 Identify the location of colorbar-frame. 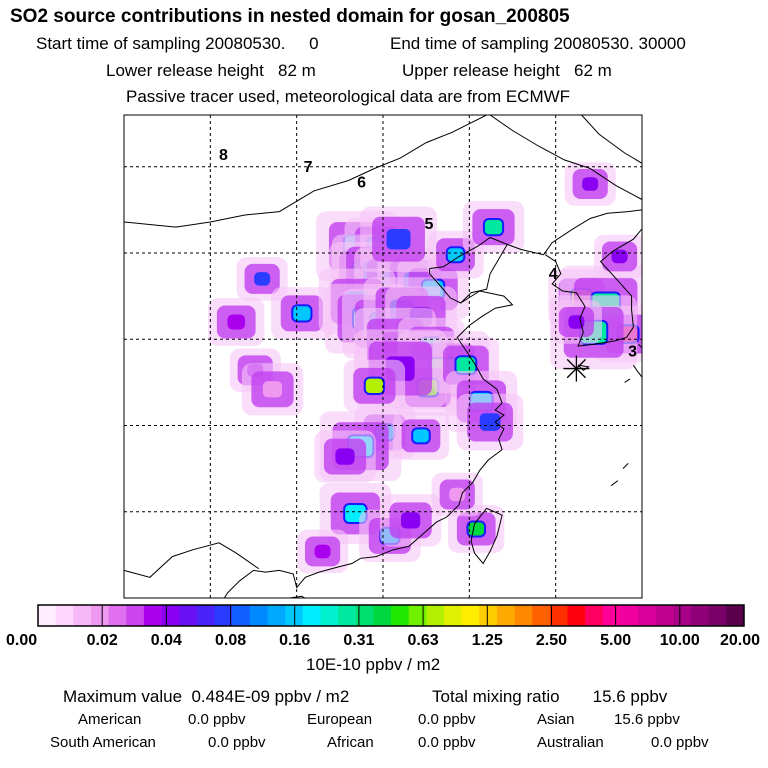
(391, 615).